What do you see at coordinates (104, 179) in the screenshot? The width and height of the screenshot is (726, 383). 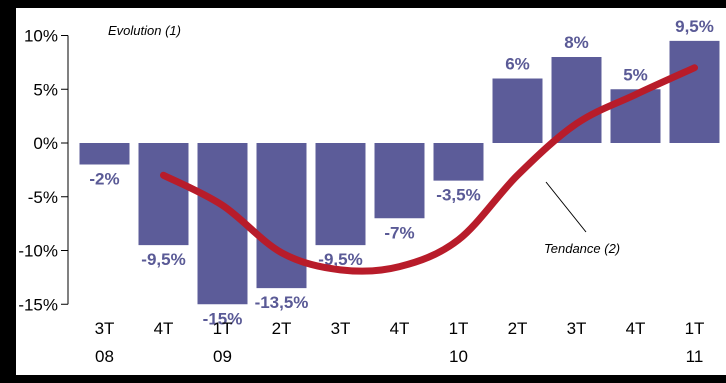 I see `data-label: -2%` at bounding box center [104, 179].